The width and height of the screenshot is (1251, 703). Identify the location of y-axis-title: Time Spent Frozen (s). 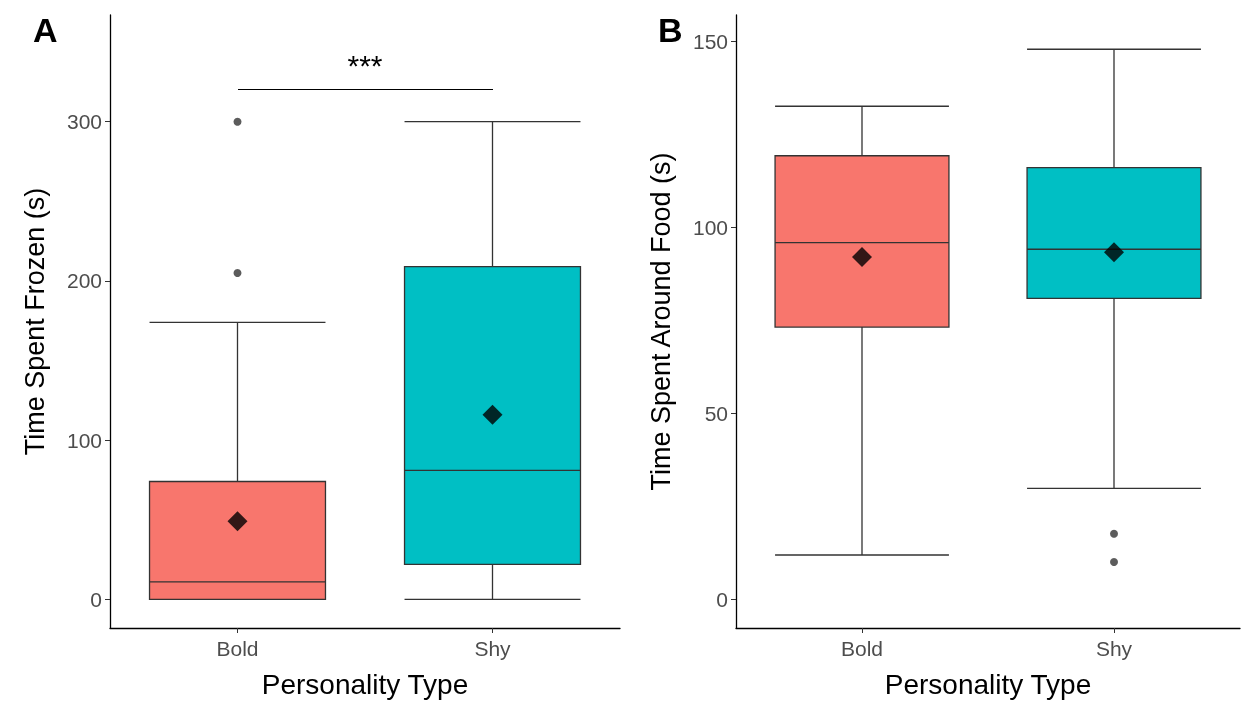
(34, 321).